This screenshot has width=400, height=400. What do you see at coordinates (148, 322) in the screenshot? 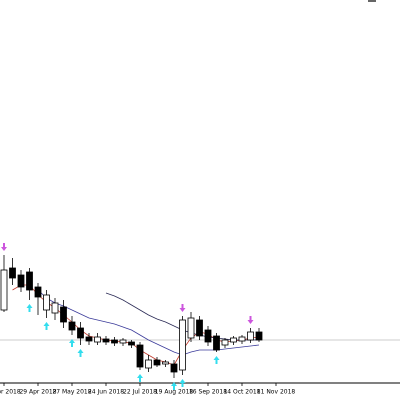
I see `ma-line` at bounding box center [148, 322].